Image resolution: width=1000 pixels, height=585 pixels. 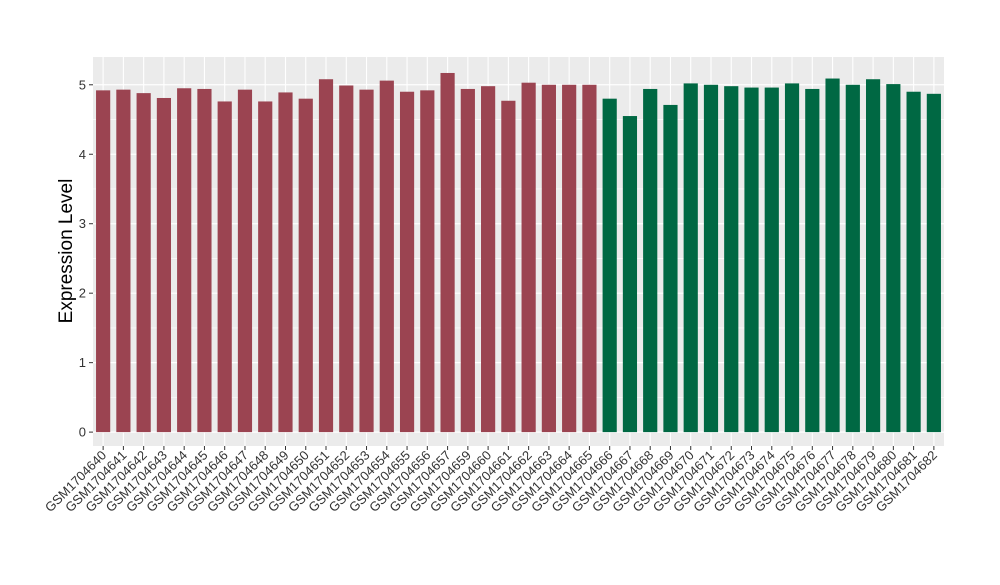 What do you see at coordinates (427, 261) in the screenshot?
I see `bar-GSM1704656` at bounding box center [427, 261].